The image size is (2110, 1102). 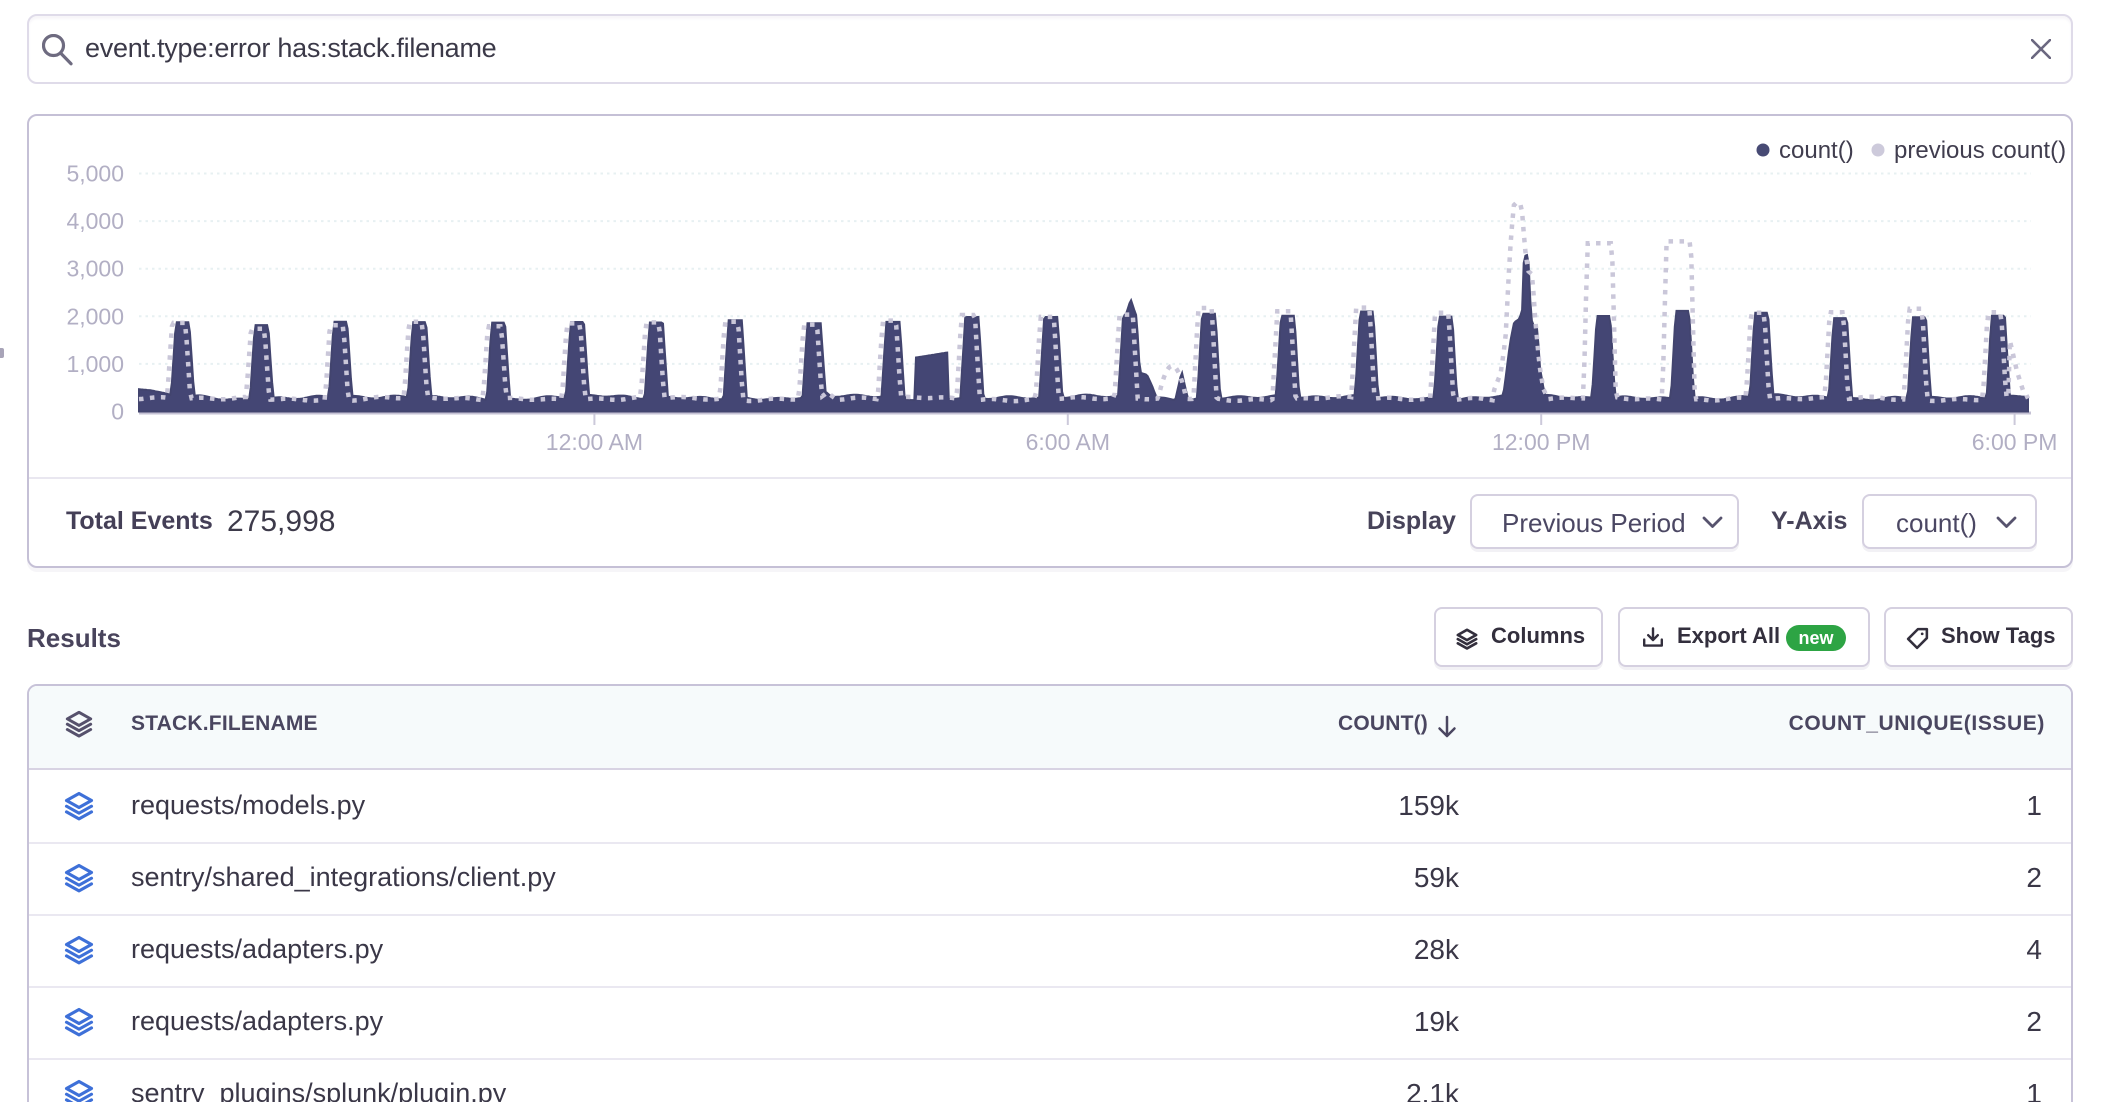 I want to click on svg-text: 5,000, so click(x=95, y=174).